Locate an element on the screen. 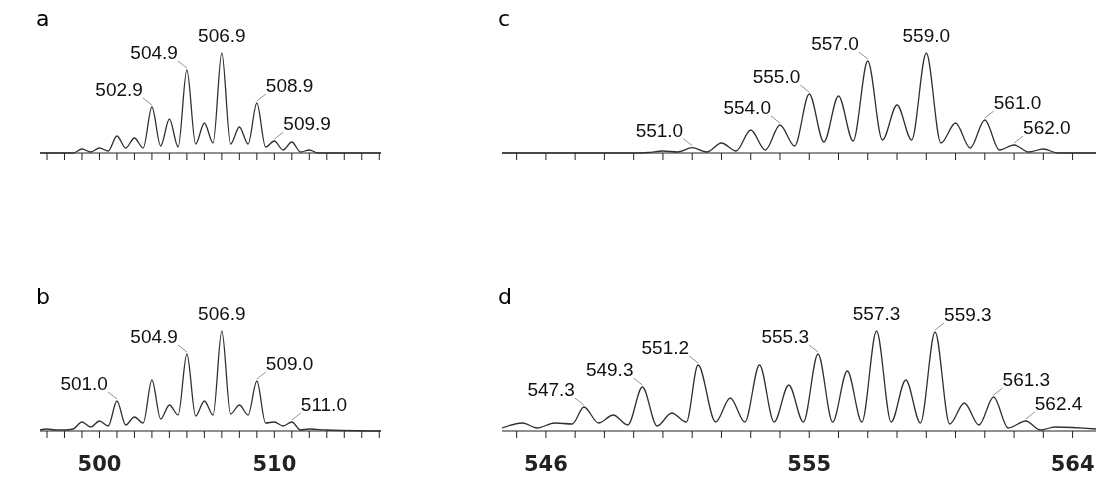 This screenshot has width=1102, height=482. annotation: 561.0 is located at coordinates (1017, 102).